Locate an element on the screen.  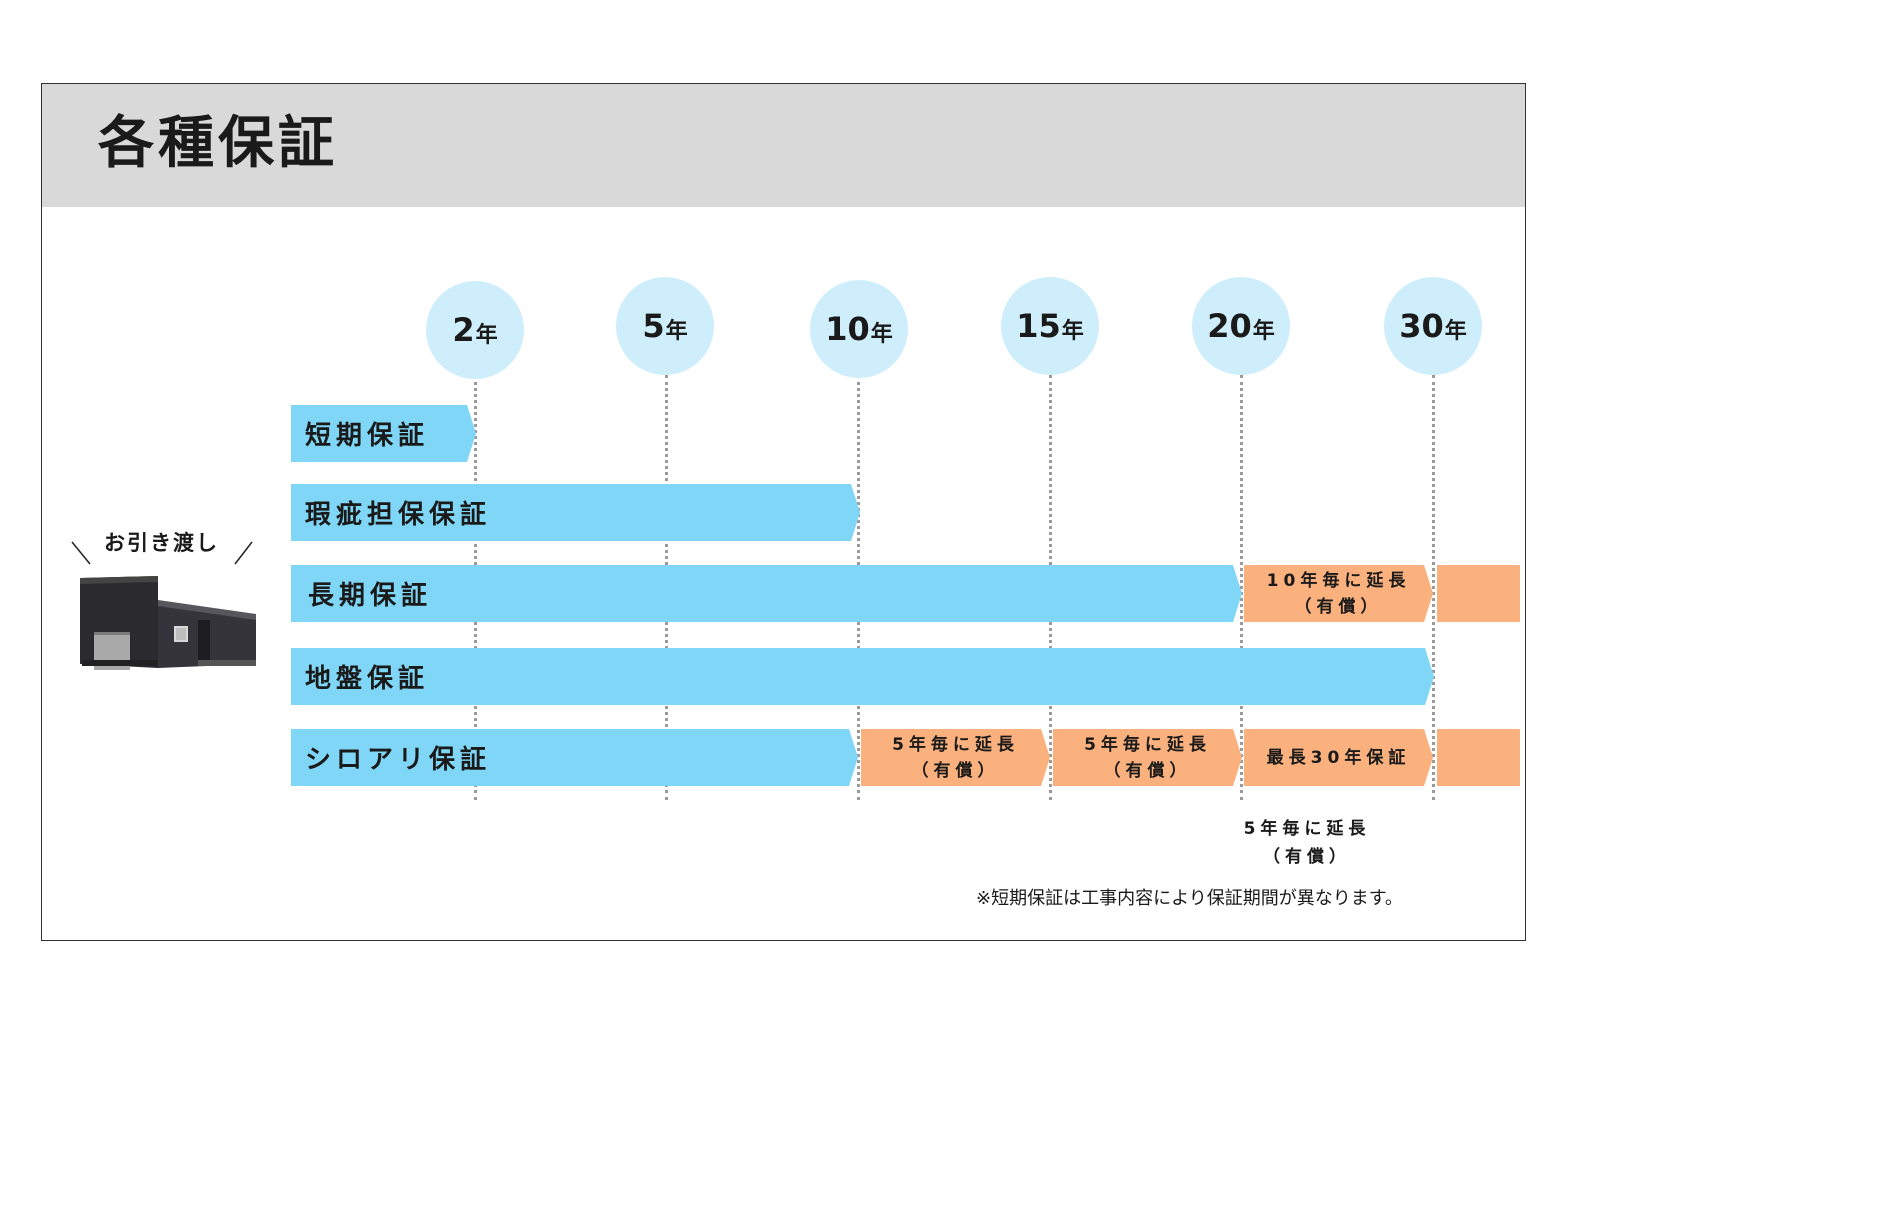
year-circle-30: 30 年 is located at coordinates (1433, 326).